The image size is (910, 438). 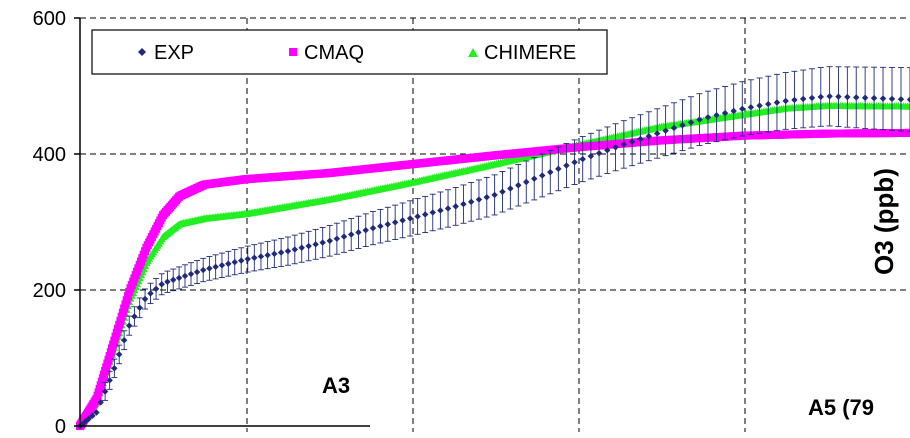 What do you see at coordinates (293, 52) in the screenshot?
I see `legend-marker-cmaq` at bounding box center [293, 52].